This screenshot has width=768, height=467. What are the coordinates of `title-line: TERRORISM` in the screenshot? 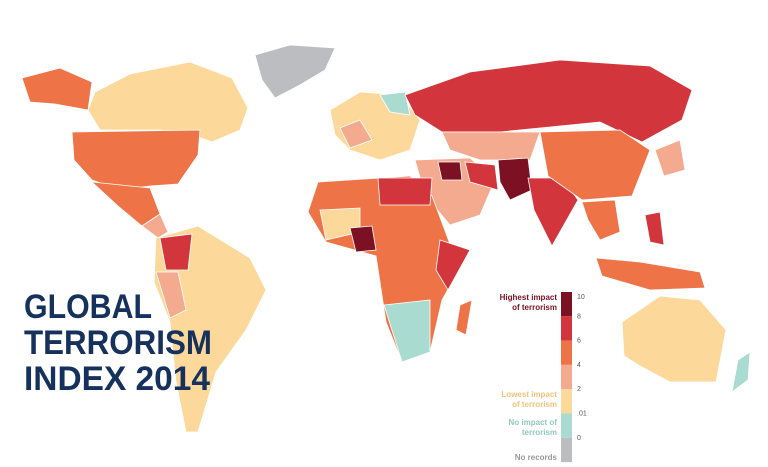 It's located at (118, 343).